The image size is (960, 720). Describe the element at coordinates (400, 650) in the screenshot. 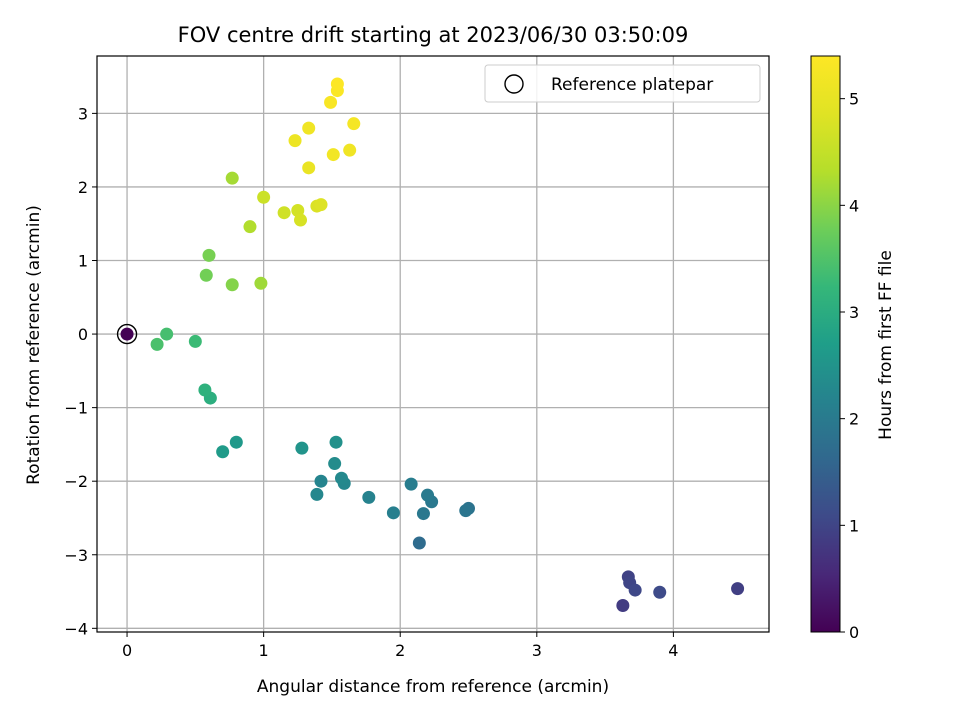

I see `x-tick-label: 2` at that location.